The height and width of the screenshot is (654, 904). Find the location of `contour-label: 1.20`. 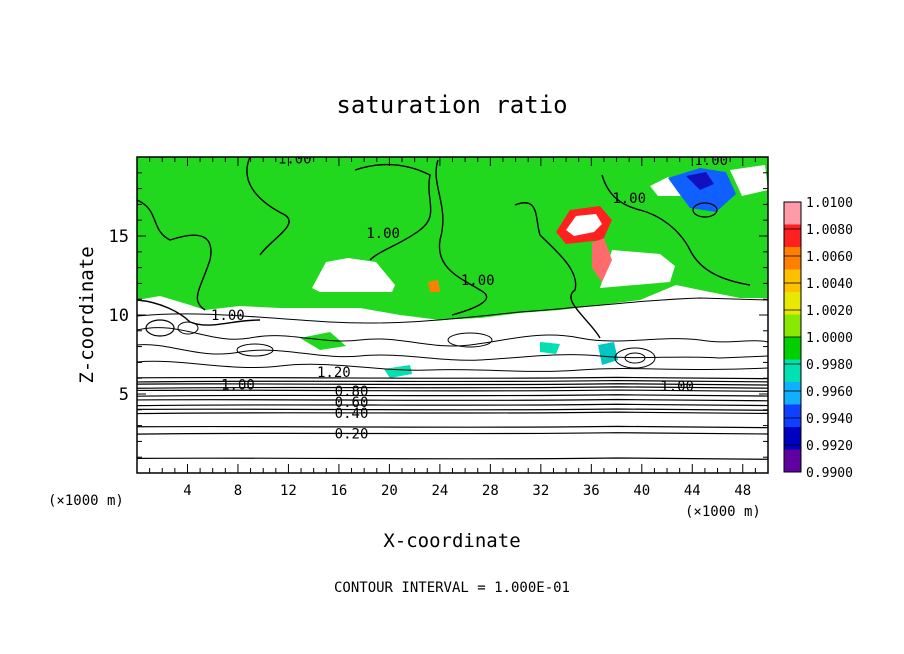

contour-label: 1.20 is located at coordinates (334, 373).